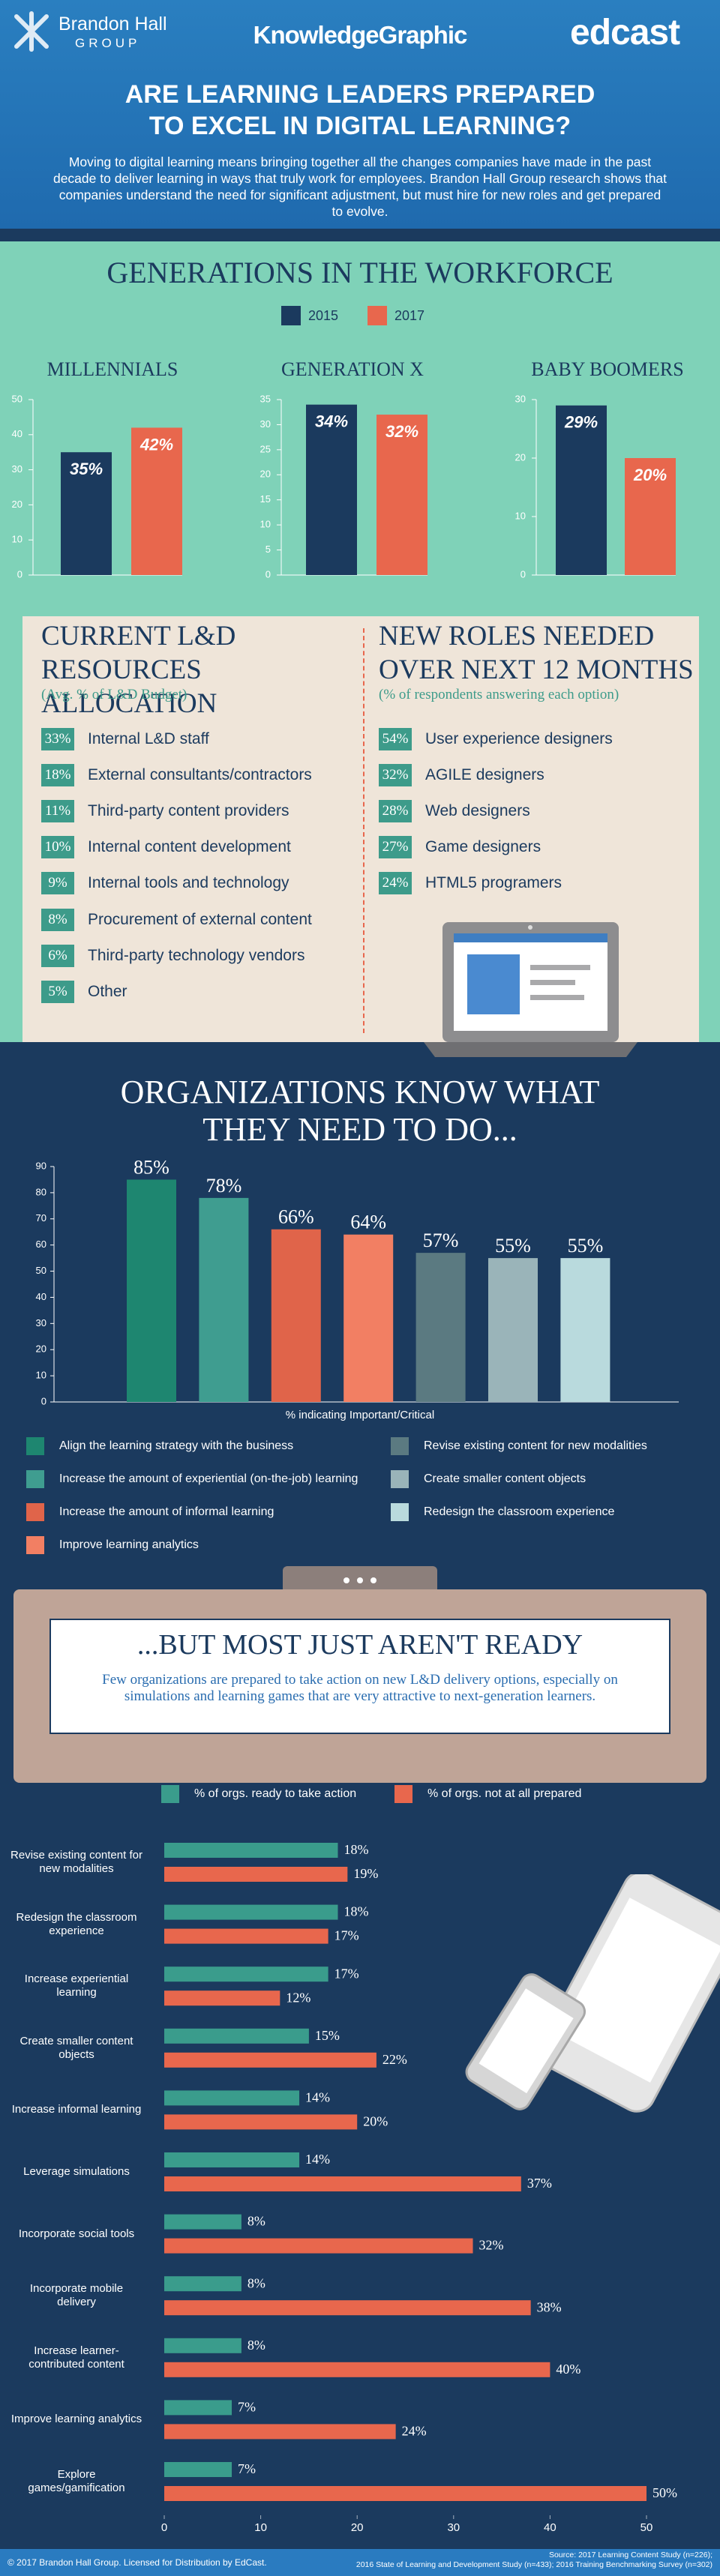  Describe the element at coordinates (395, 883) in the screenshot. I see `percent-badge: 24%` at that location.